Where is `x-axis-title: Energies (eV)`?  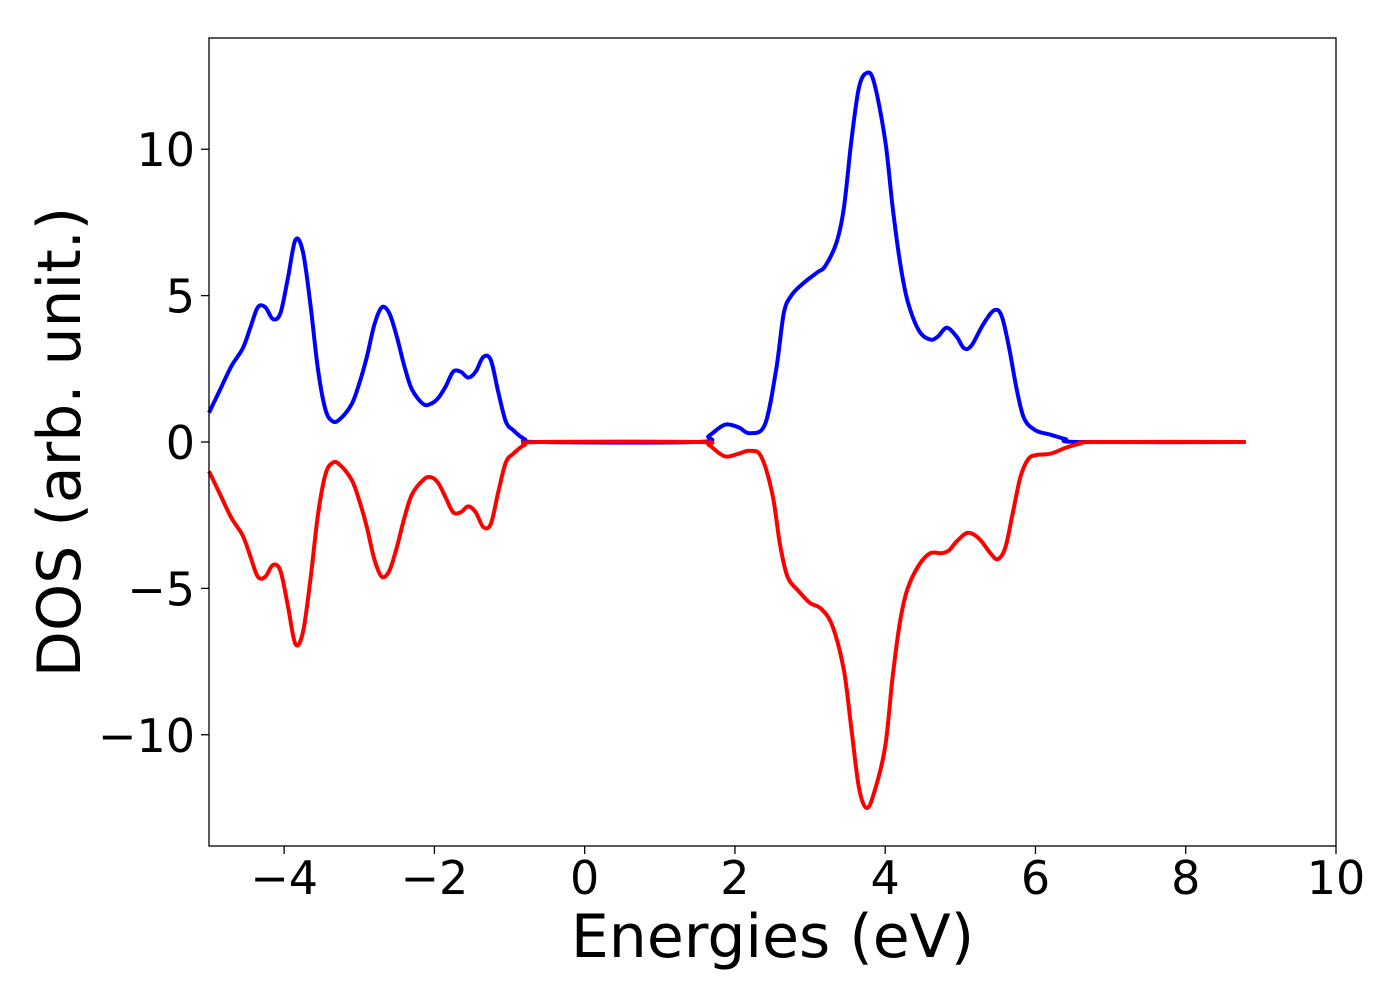 x-axis-title: Energies (eV) is located at coordinates (772, 937).